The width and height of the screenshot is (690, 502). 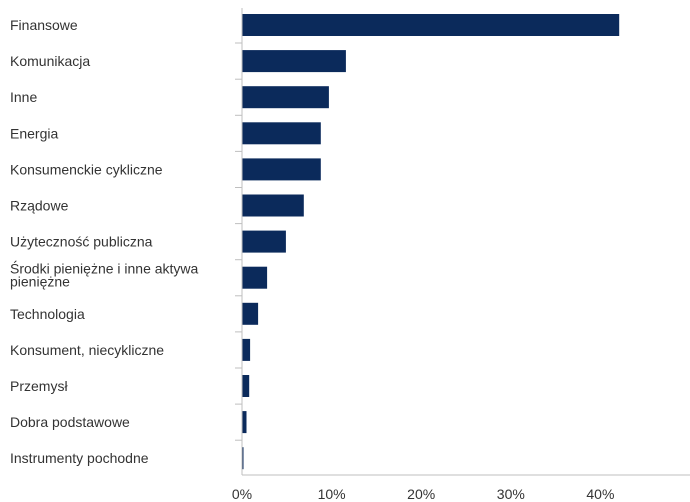 What do you see at coordinates (50, 61) in the screenshot?
I see `category-label: Komunikacja` at bounding box center [50, 61].